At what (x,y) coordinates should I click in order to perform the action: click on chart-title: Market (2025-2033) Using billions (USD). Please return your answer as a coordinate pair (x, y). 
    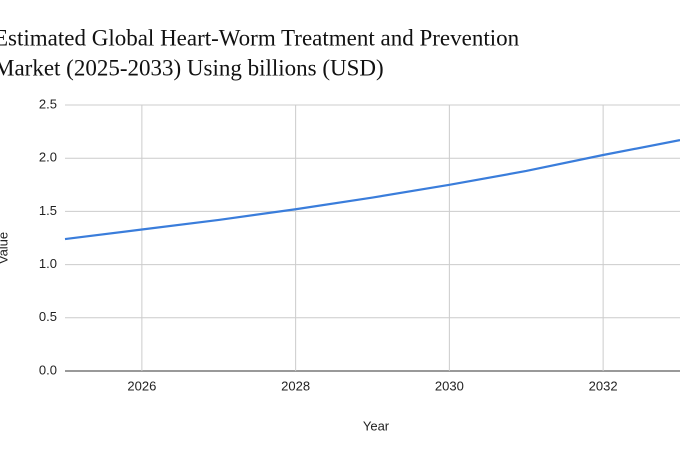
    Looking at the image, I should click on (192, 67).